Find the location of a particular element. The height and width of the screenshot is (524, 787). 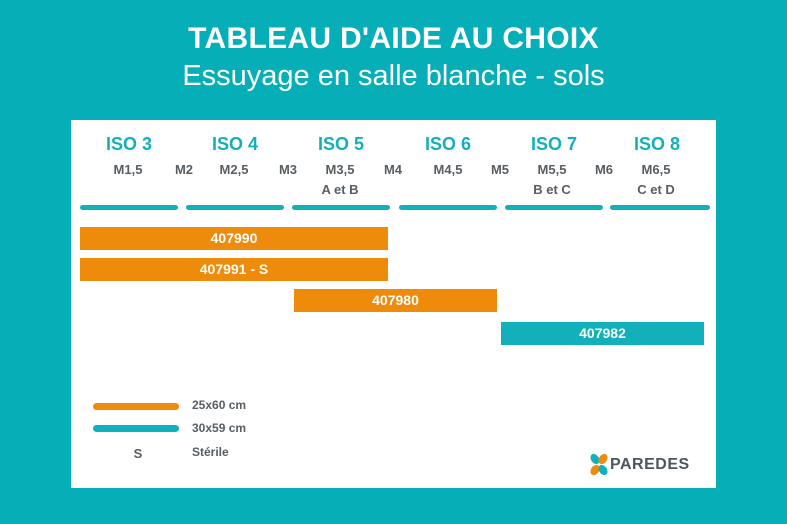

legend-sterile-key: S is located at coordinates (138, 453).